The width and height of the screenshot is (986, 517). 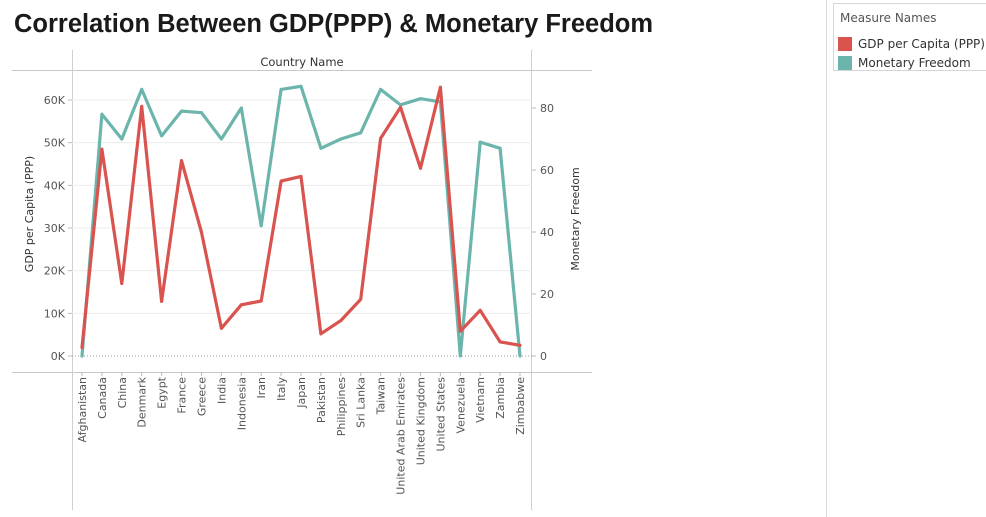 What do you see at coordinates (29, 214) in the screenshot?
I see `y-axis-left-title: GDP per Capita (PPP)` at bounding box center [29, 214].